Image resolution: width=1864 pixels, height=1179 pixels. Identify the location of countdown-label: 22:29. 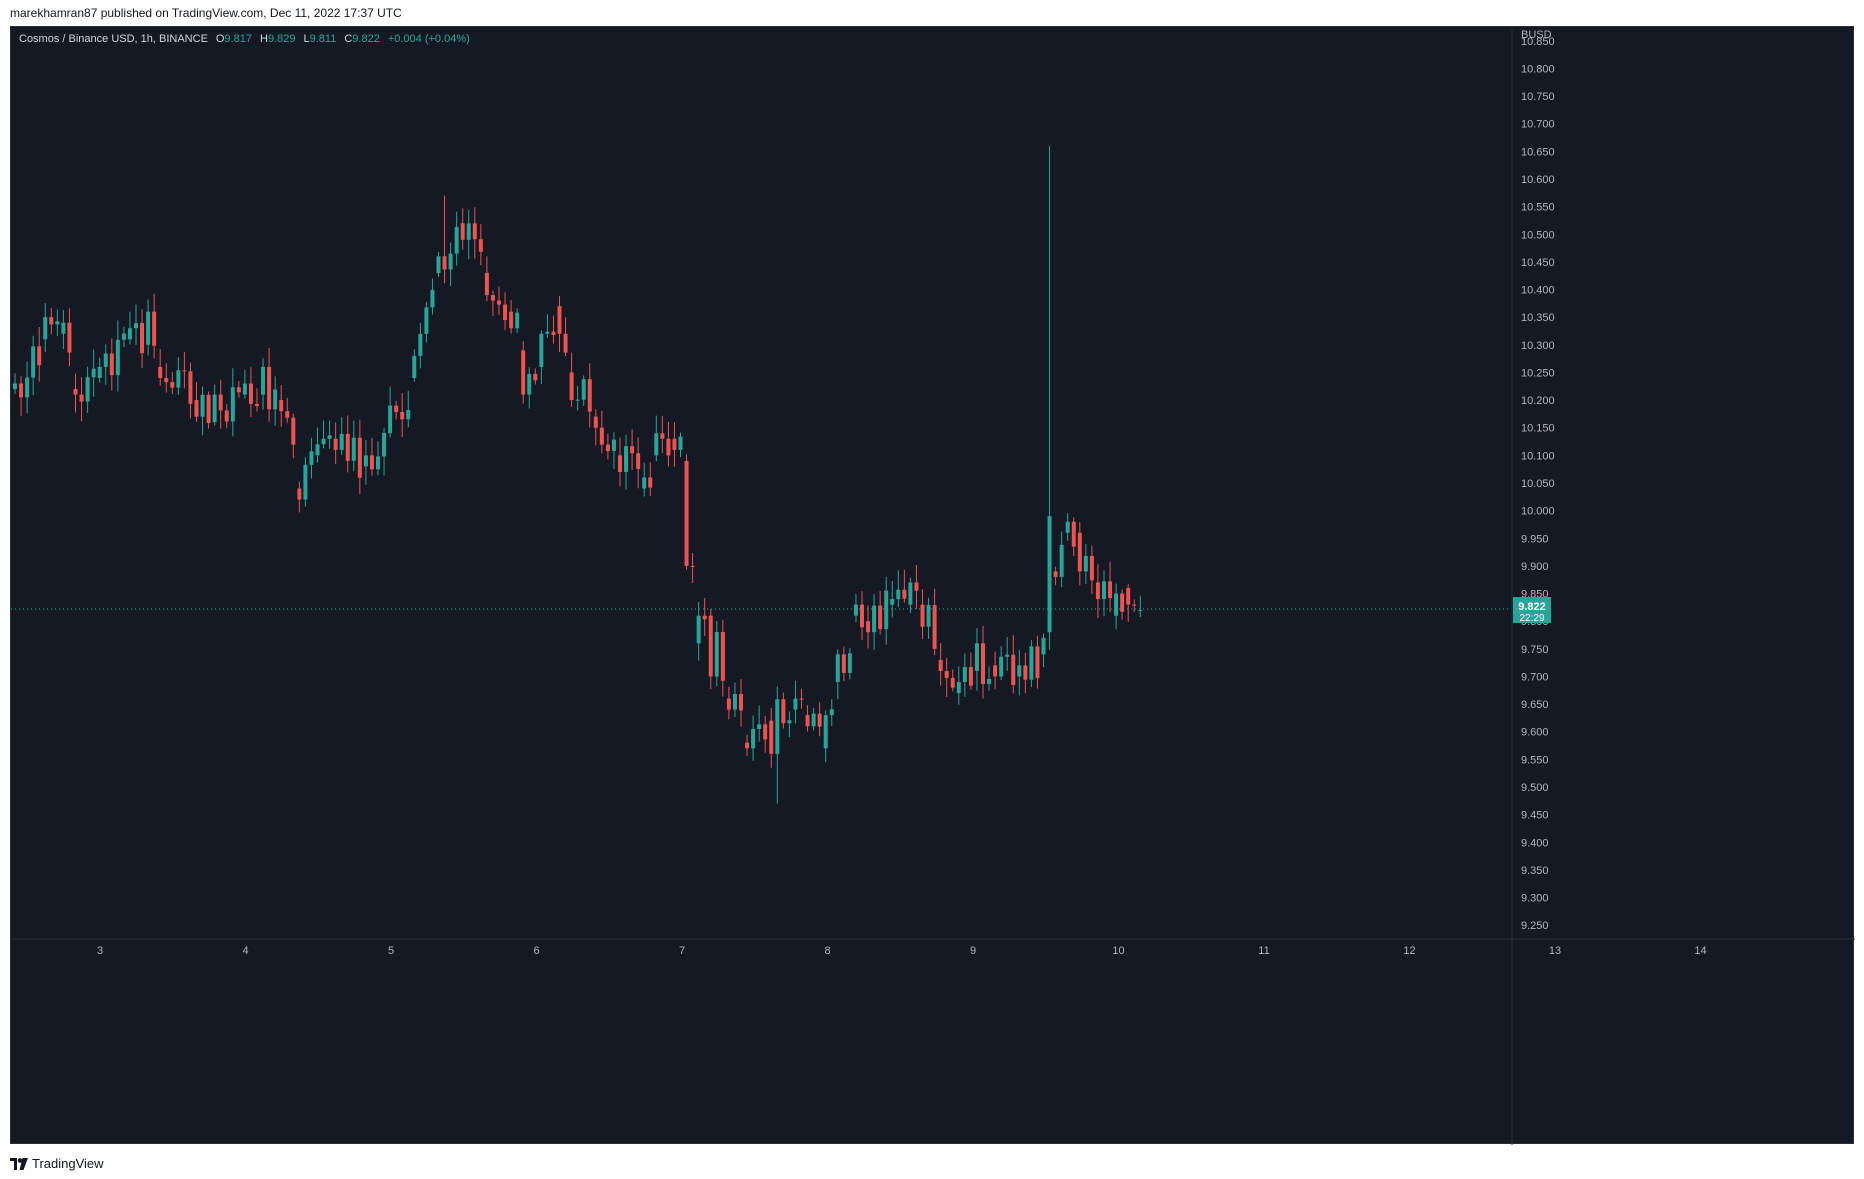
(1531, 618).